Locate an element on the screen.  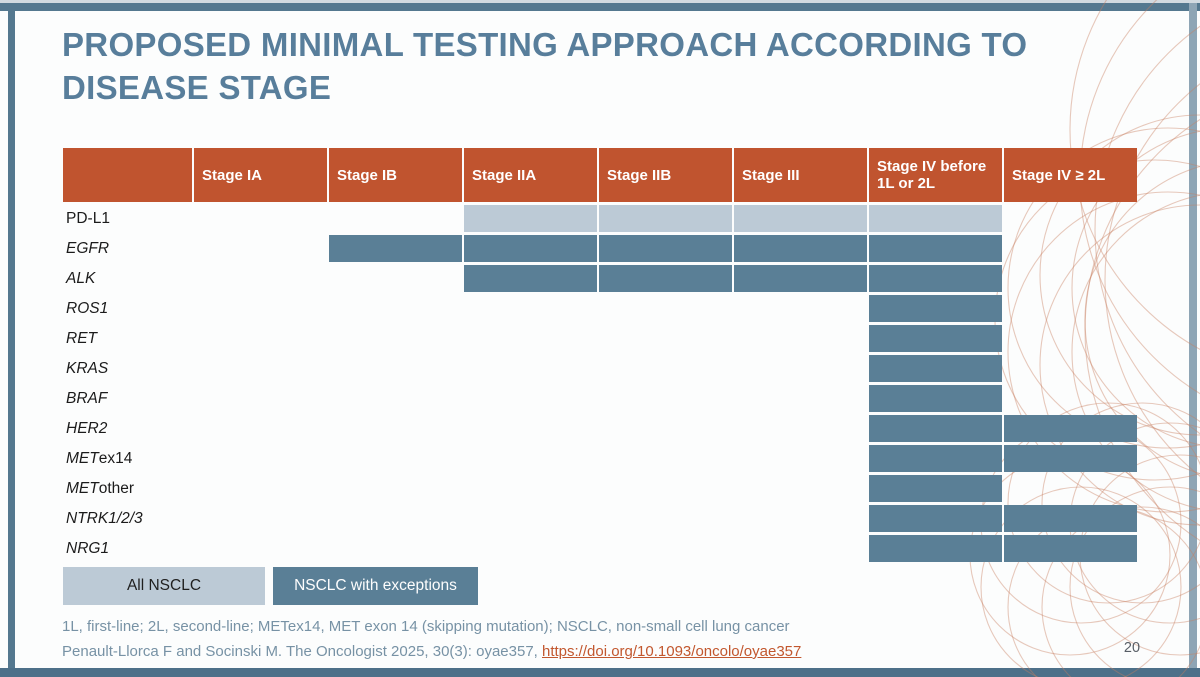
column-header: Stage IIA is located at coordinates (530, 175).